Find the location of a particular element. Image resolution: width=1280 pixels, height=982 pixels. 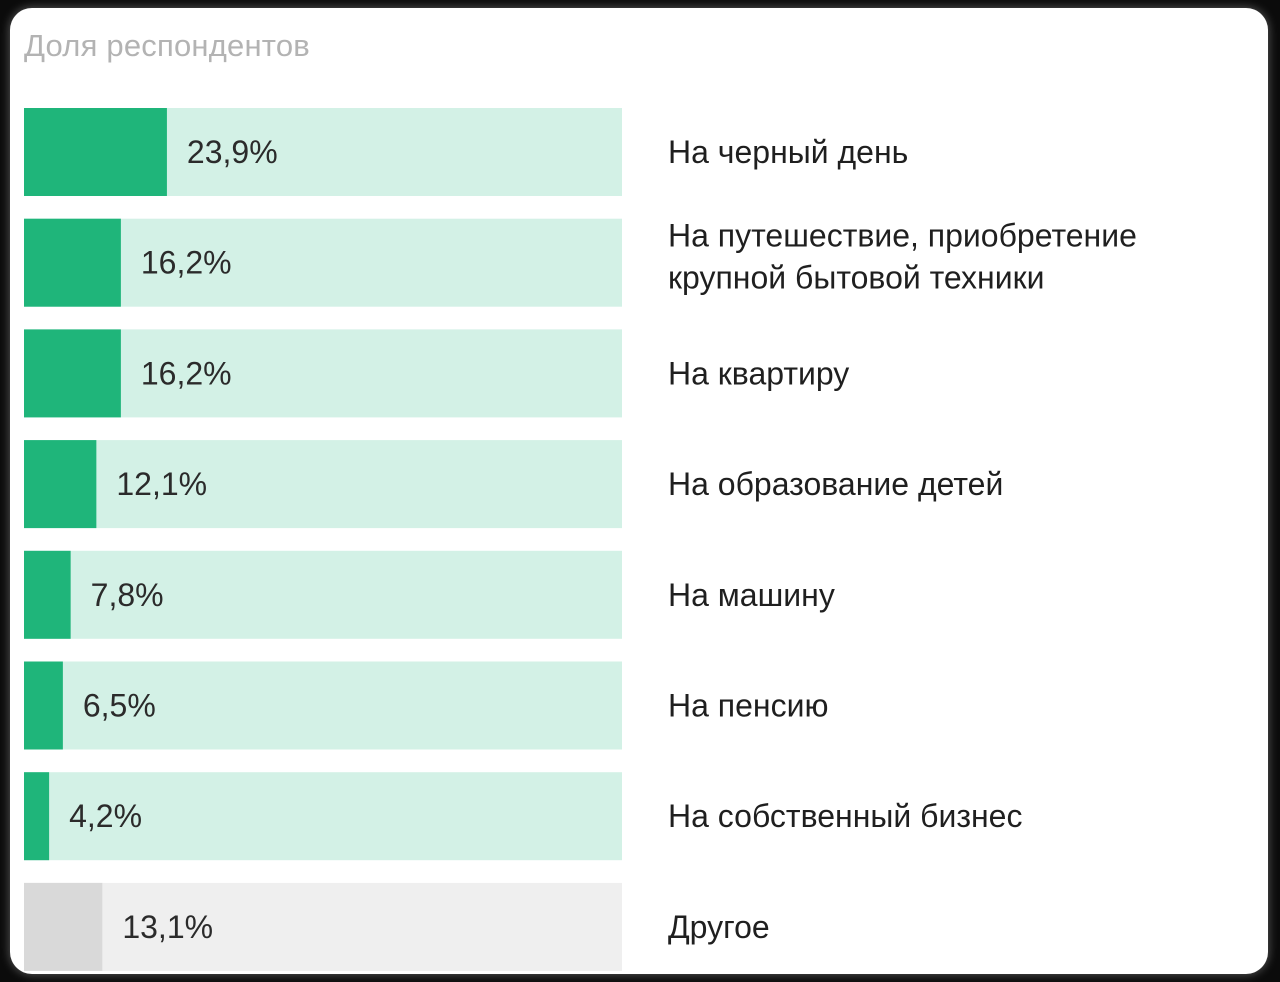

bar-value-label: 13,1% is located at coordinates (167, 927).